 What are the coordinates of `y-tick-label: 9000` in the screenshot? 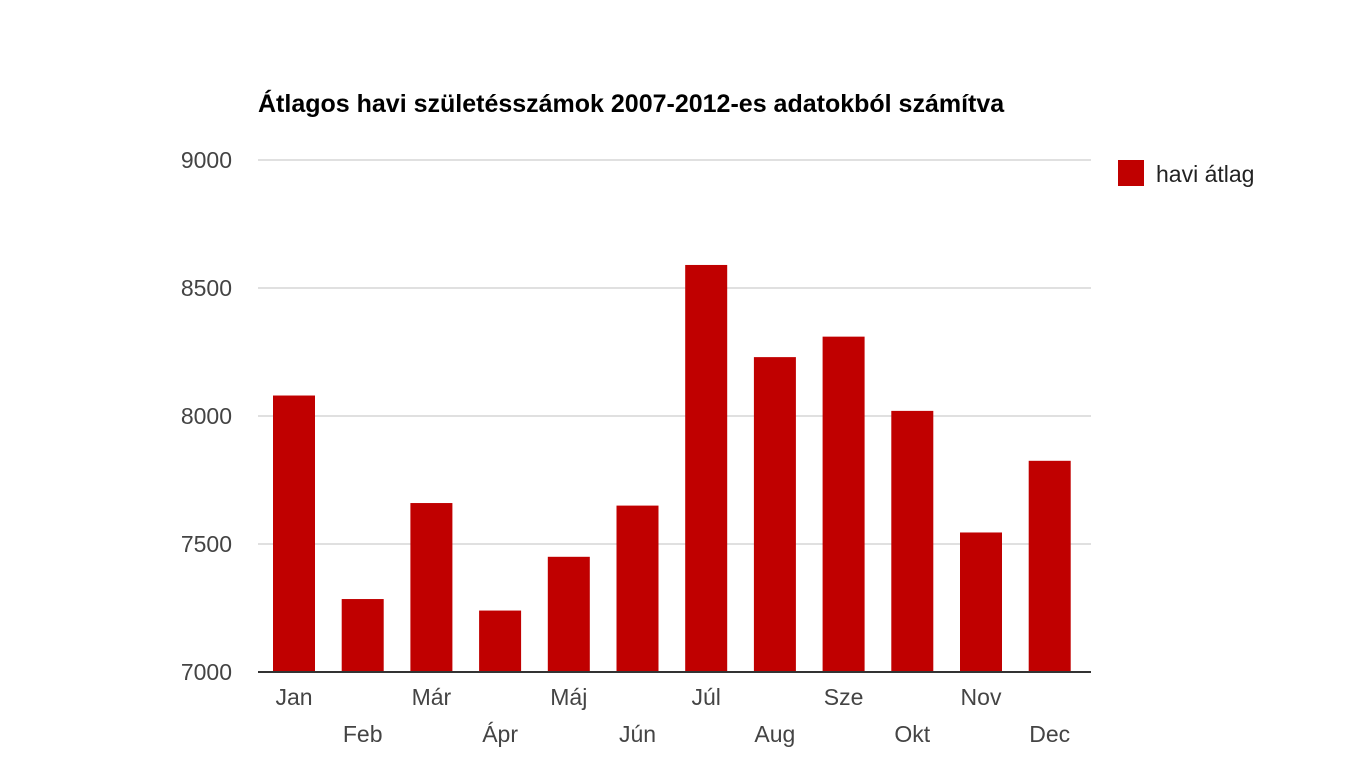 It's located at (206, 160).